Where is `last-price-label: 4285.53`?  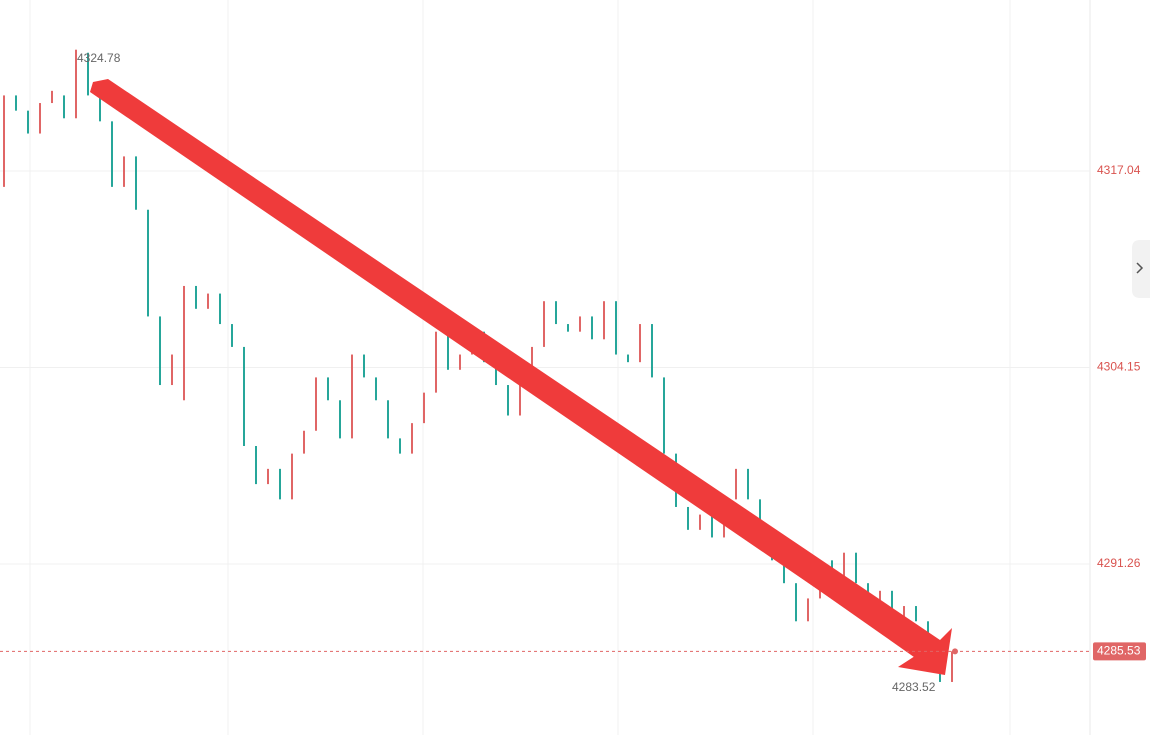
last-price-label: 4285.53 is located at coordinates (1119, 650).